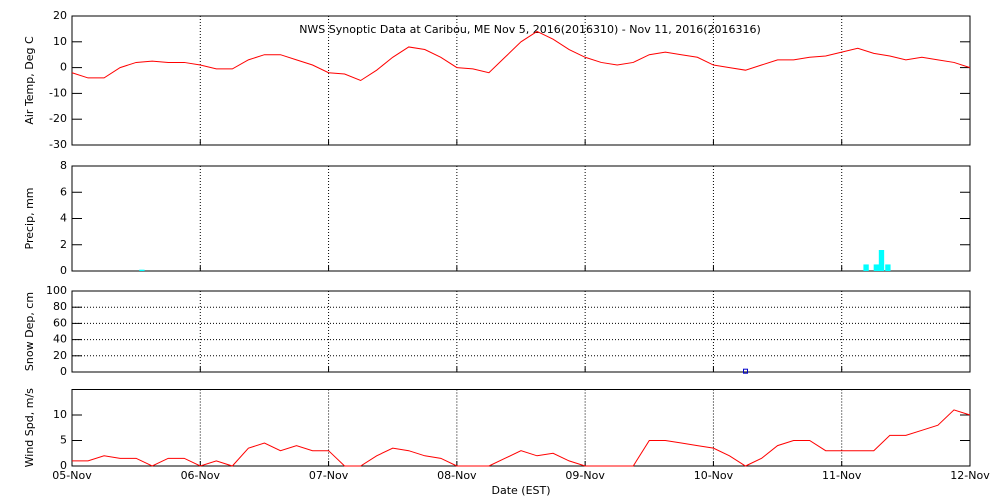 This screenshot has width=1000, height=500. What do you see at coordinates (457, 475) in the screenshot?
I see `x-tick-label: 08-Nov` at bounding box center [457, 475].